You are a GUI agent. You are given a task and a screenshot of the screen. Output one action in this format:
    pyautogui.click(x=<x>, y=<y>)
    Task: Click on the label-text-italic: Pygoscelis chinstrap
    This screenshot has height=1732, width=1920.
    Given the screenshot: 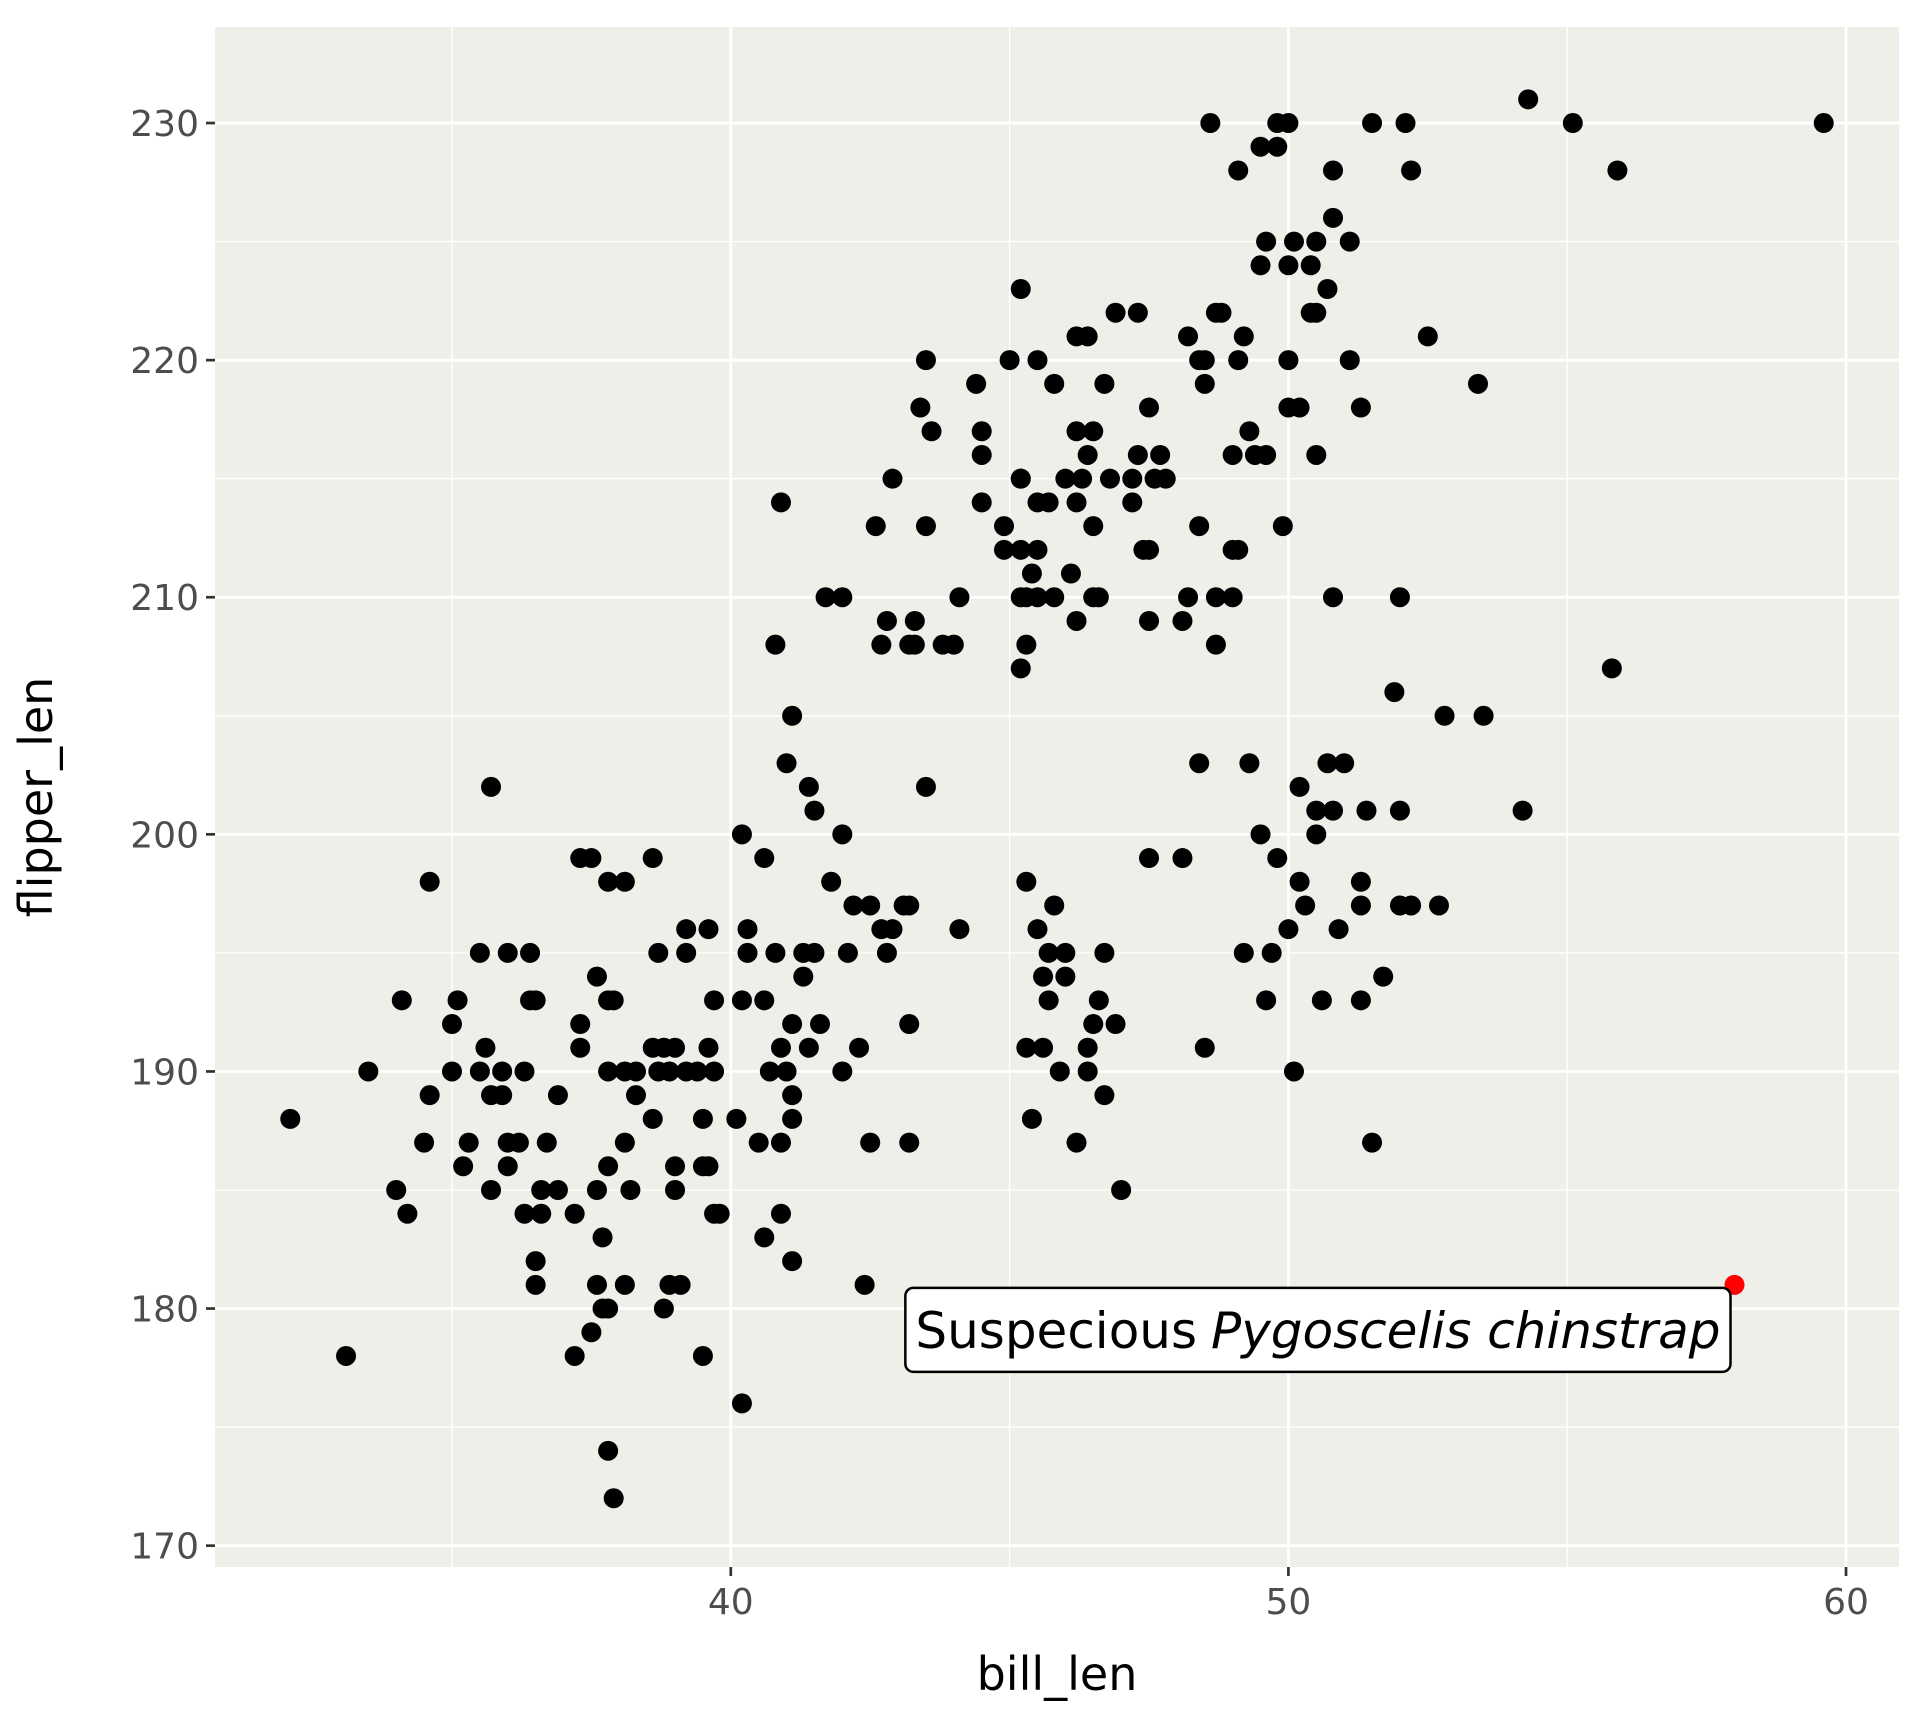 What is the action you would take?
    pyautogui.click(x=1465, y=1331)
    